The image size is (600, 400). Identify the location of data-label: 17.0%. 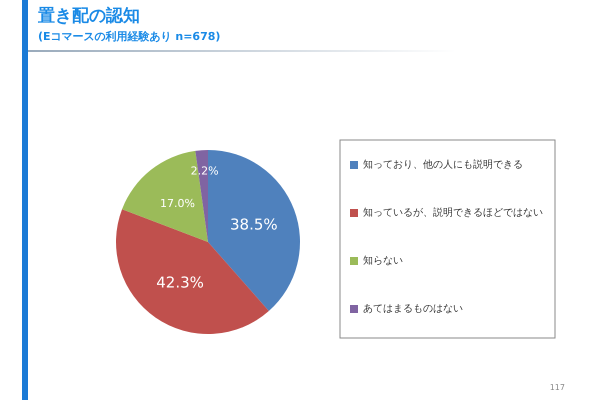
(177, 203).